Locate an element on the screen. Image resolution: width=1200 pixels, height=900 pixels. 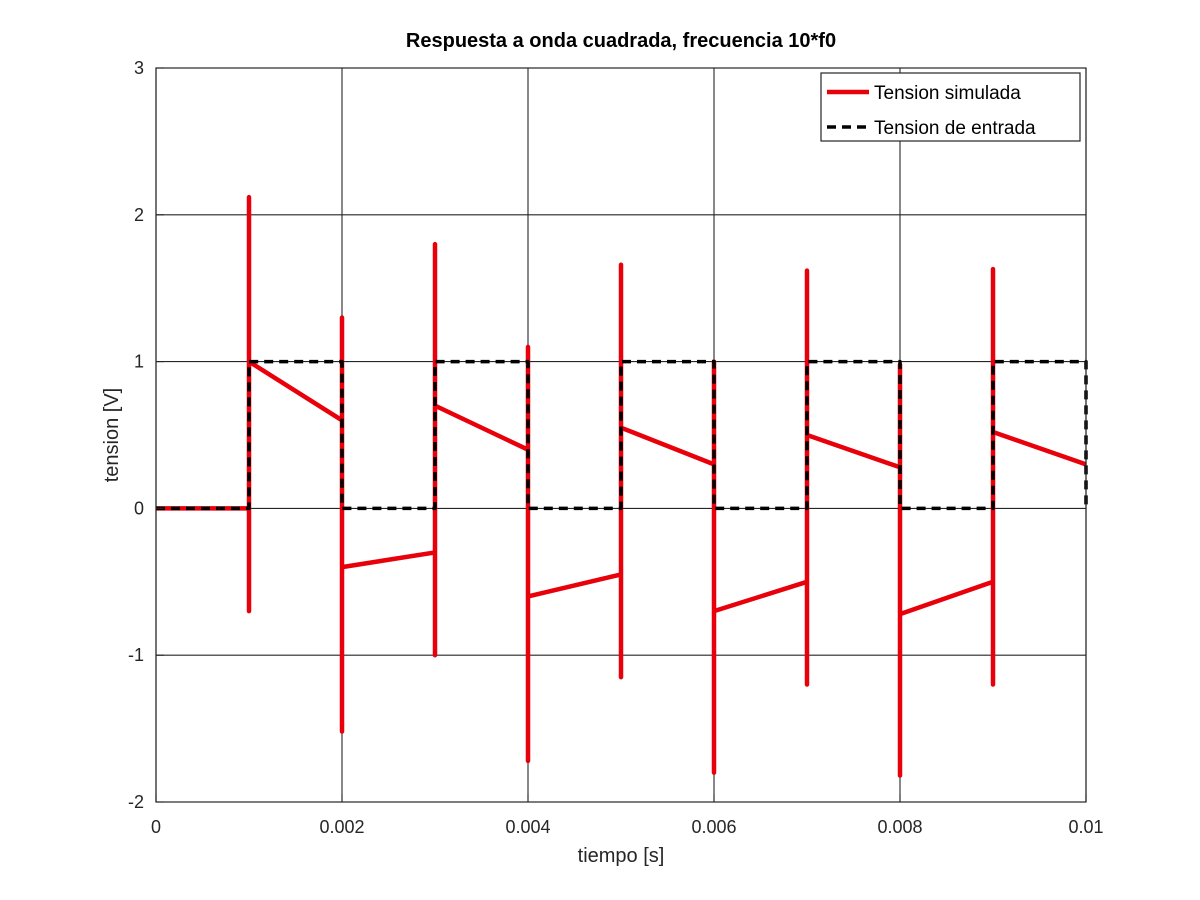
y-tick-label: 1 is located at coordinates (139, 362).